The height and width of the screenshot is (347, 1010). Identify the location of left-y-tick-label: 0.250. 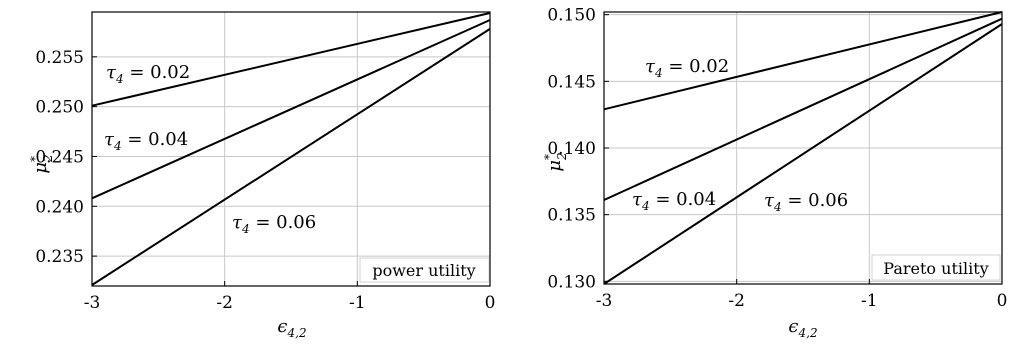
(59, 108).